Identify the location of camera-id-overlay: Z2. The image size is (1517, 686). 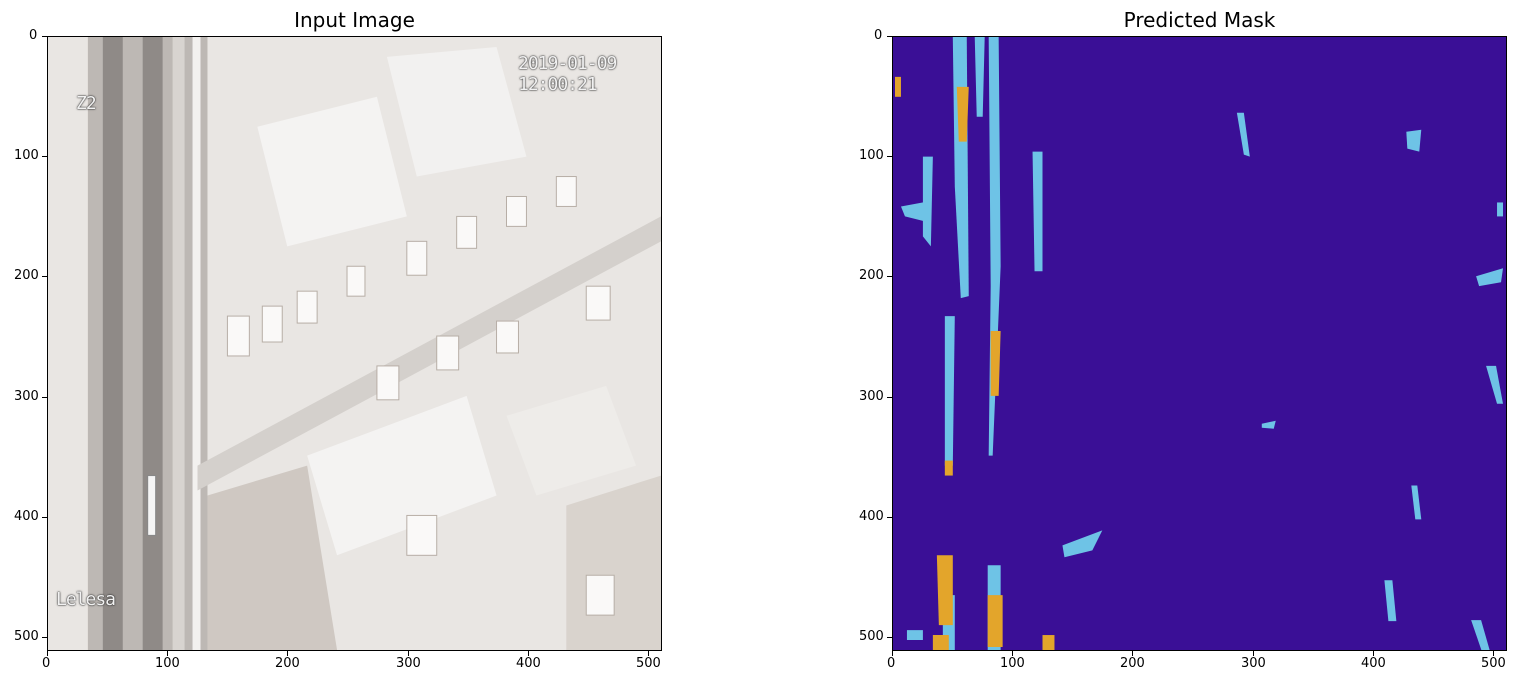
(86, 103).